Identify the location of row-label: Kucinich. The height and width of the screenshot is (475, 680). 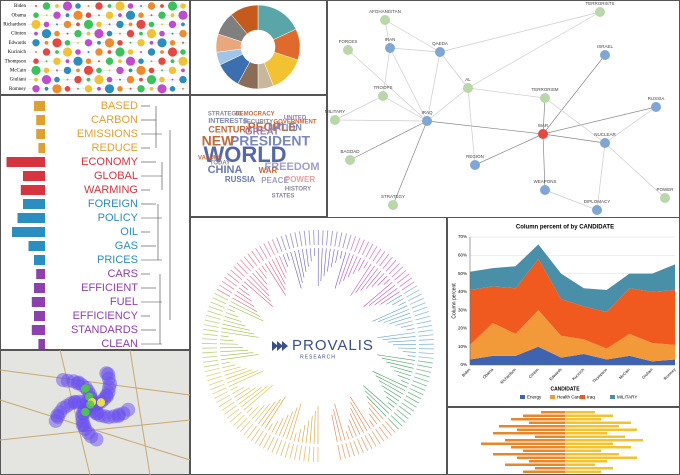
(17, 52).